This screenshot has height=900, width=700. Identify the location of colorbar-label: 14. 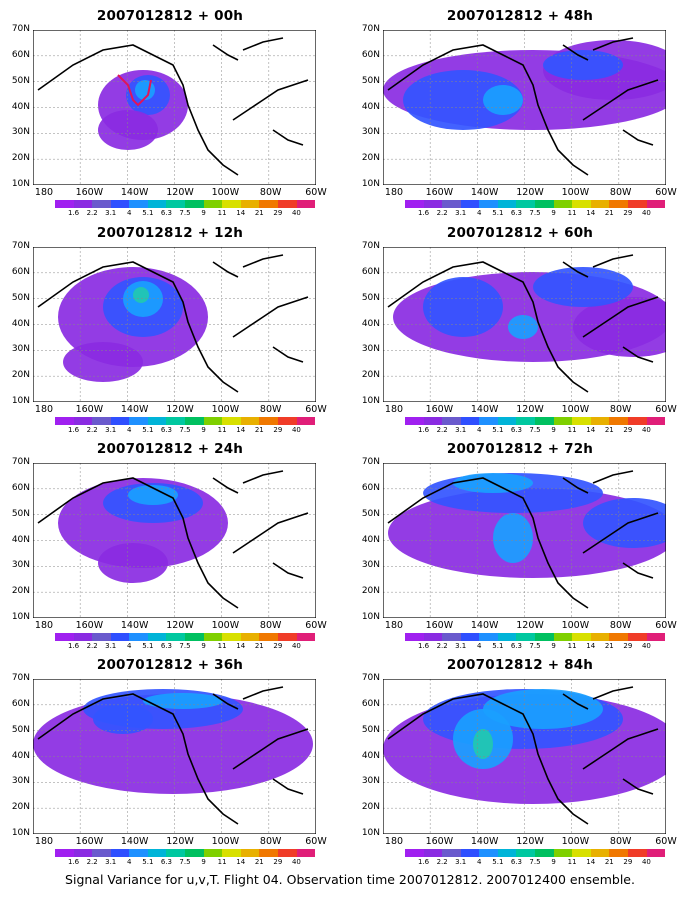
(591, 862).